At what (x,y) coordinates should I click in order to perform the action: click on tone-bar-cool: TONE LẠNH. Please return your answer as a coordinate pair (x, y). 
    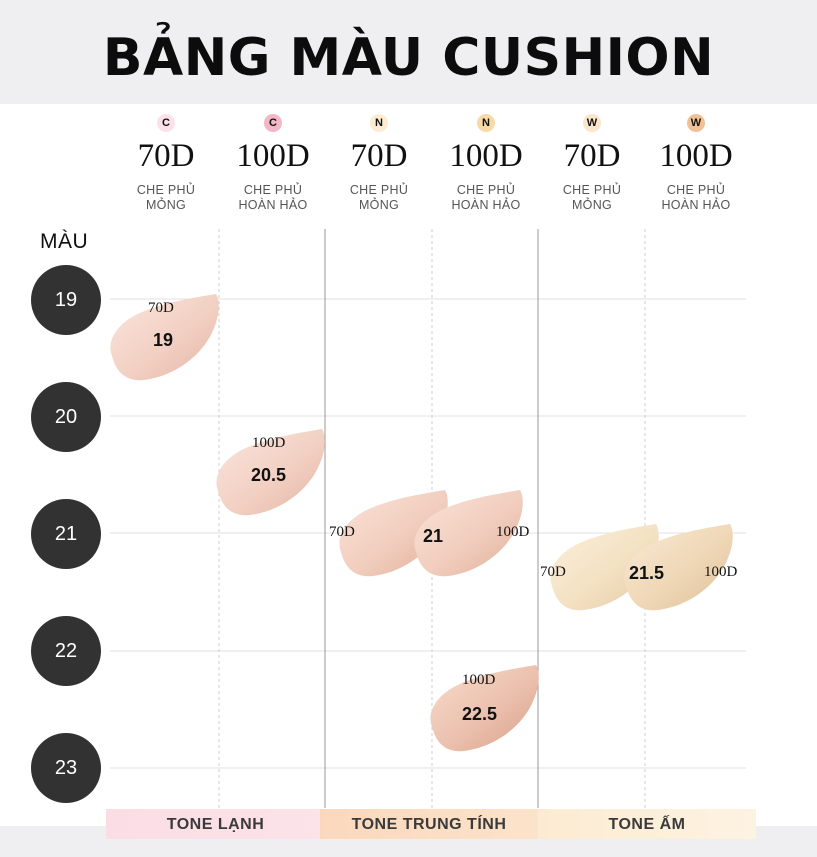
    Looking at the image, I should click on (215, 824).